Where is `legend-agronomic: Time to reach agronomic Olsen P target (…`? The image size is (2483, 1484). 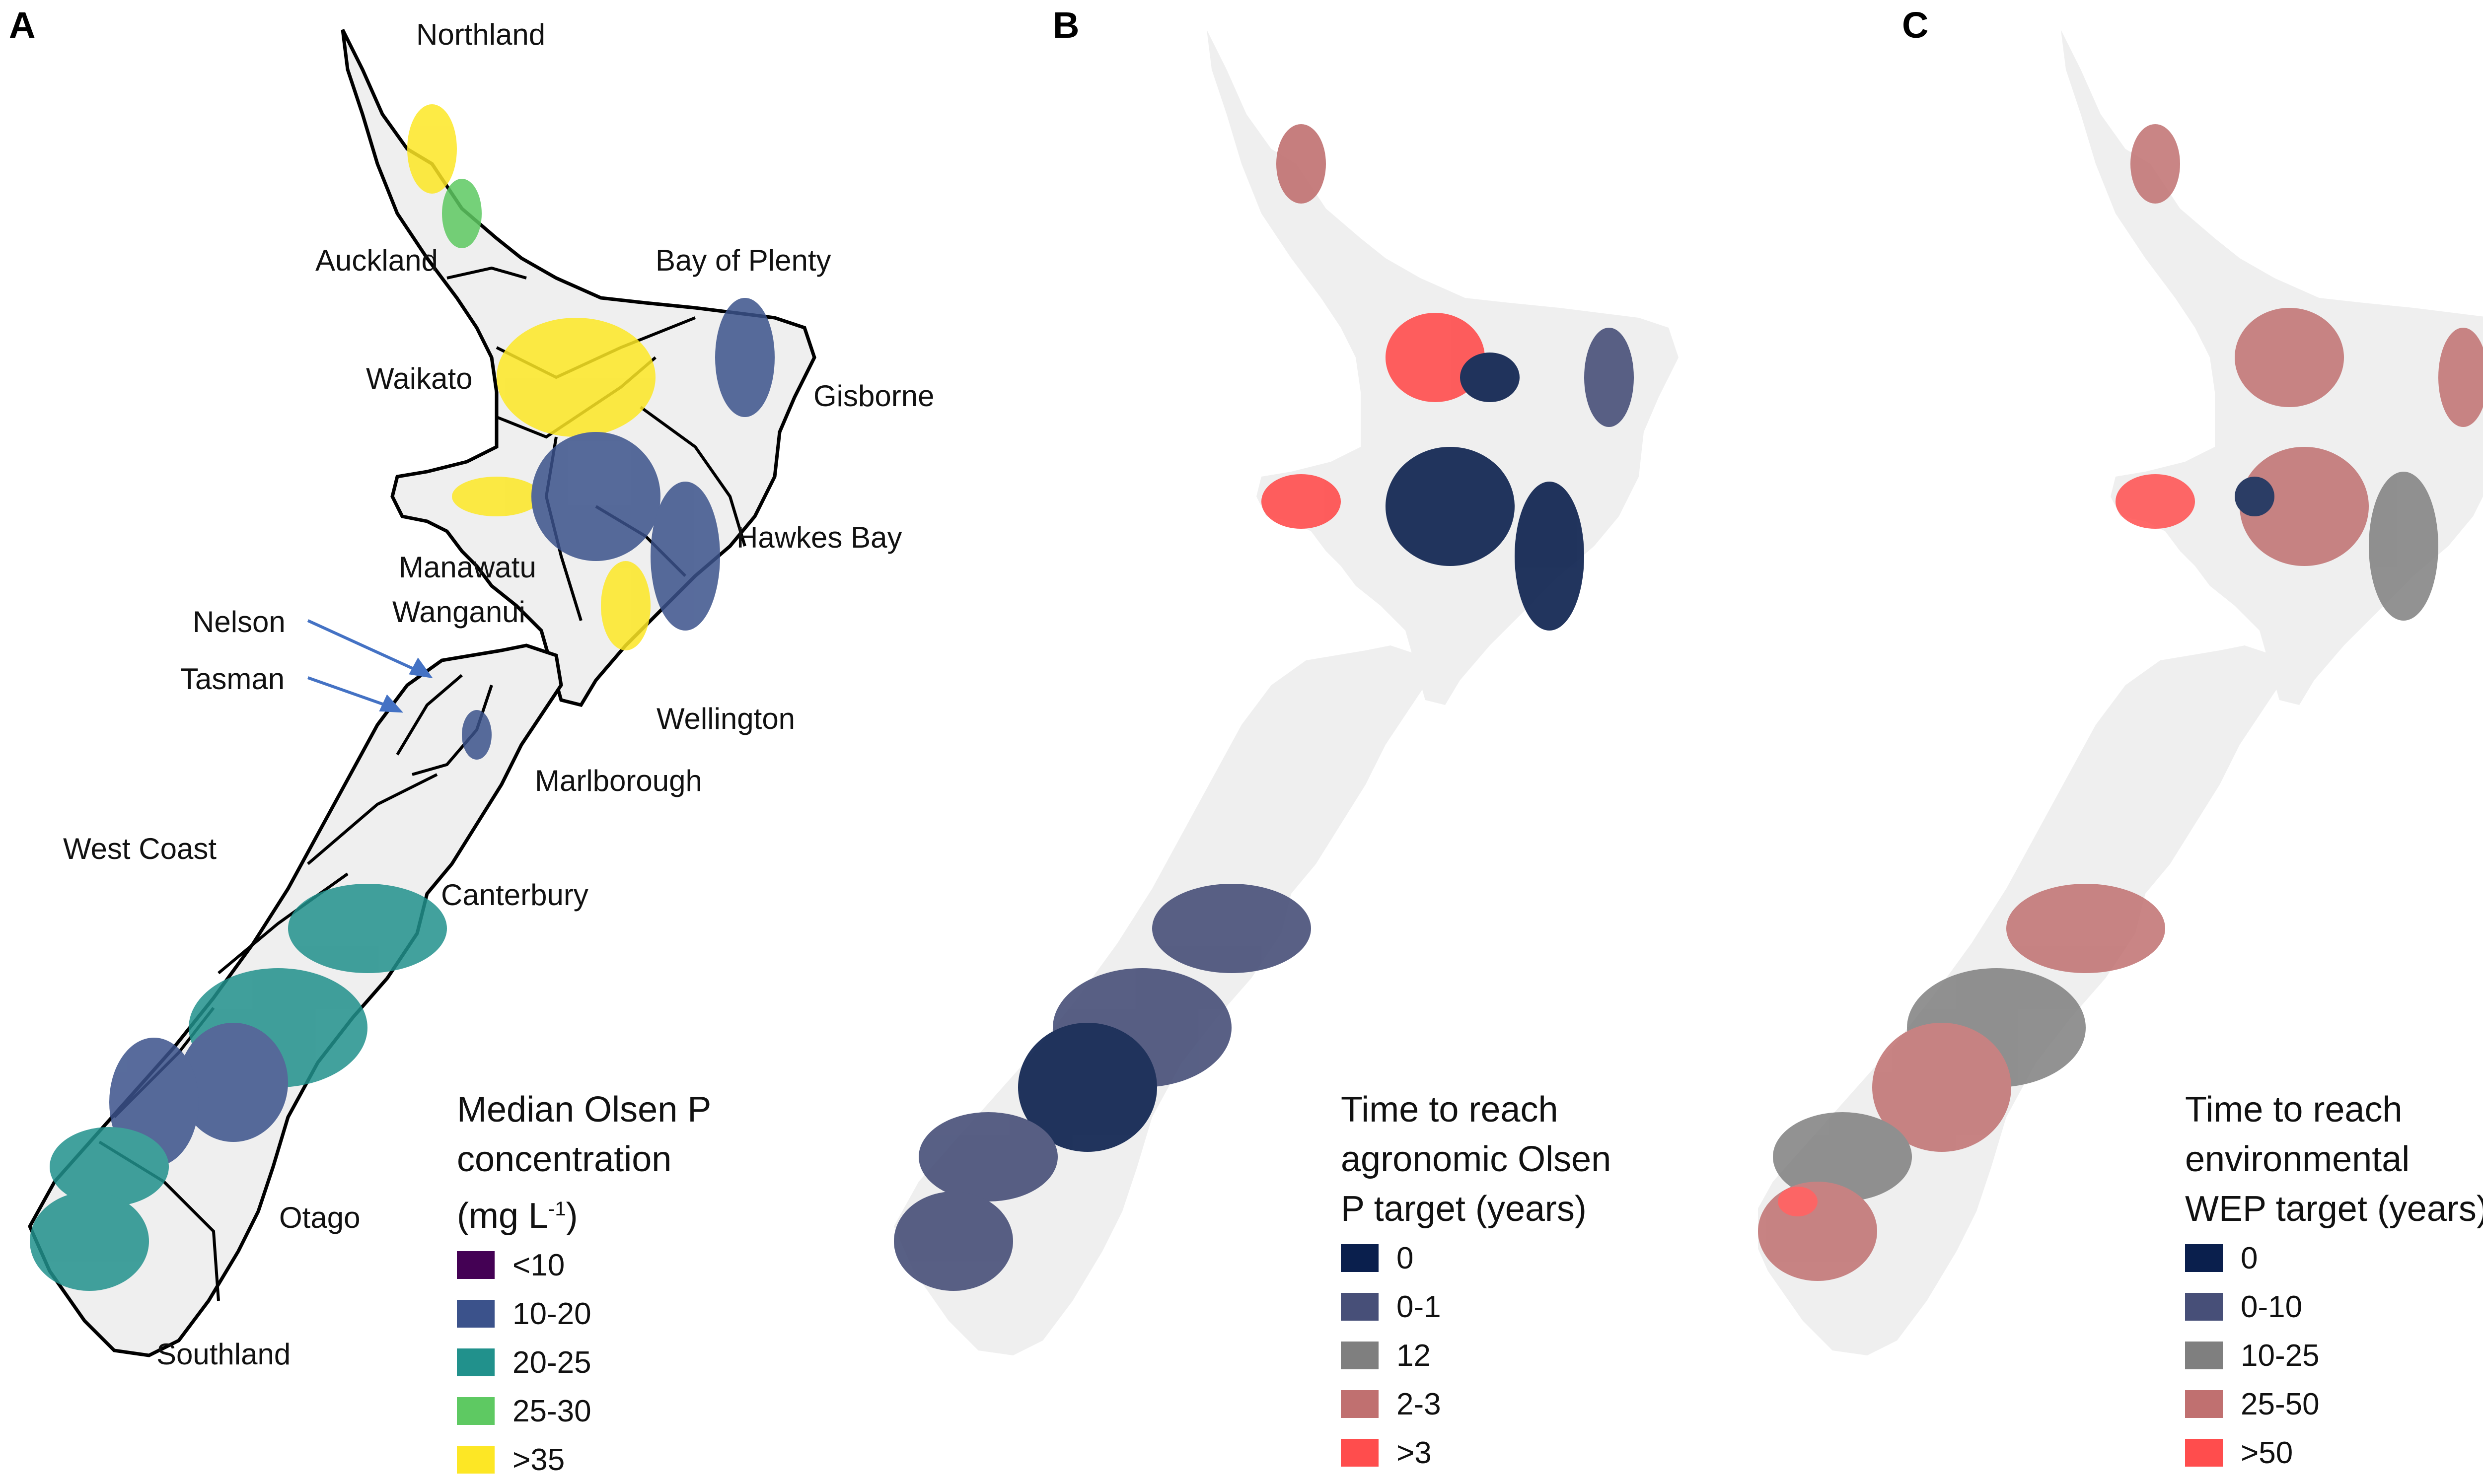 legend-agronomic: Time to reach agronomic Olsen P target (… is located at coordinates (1476, 1281).